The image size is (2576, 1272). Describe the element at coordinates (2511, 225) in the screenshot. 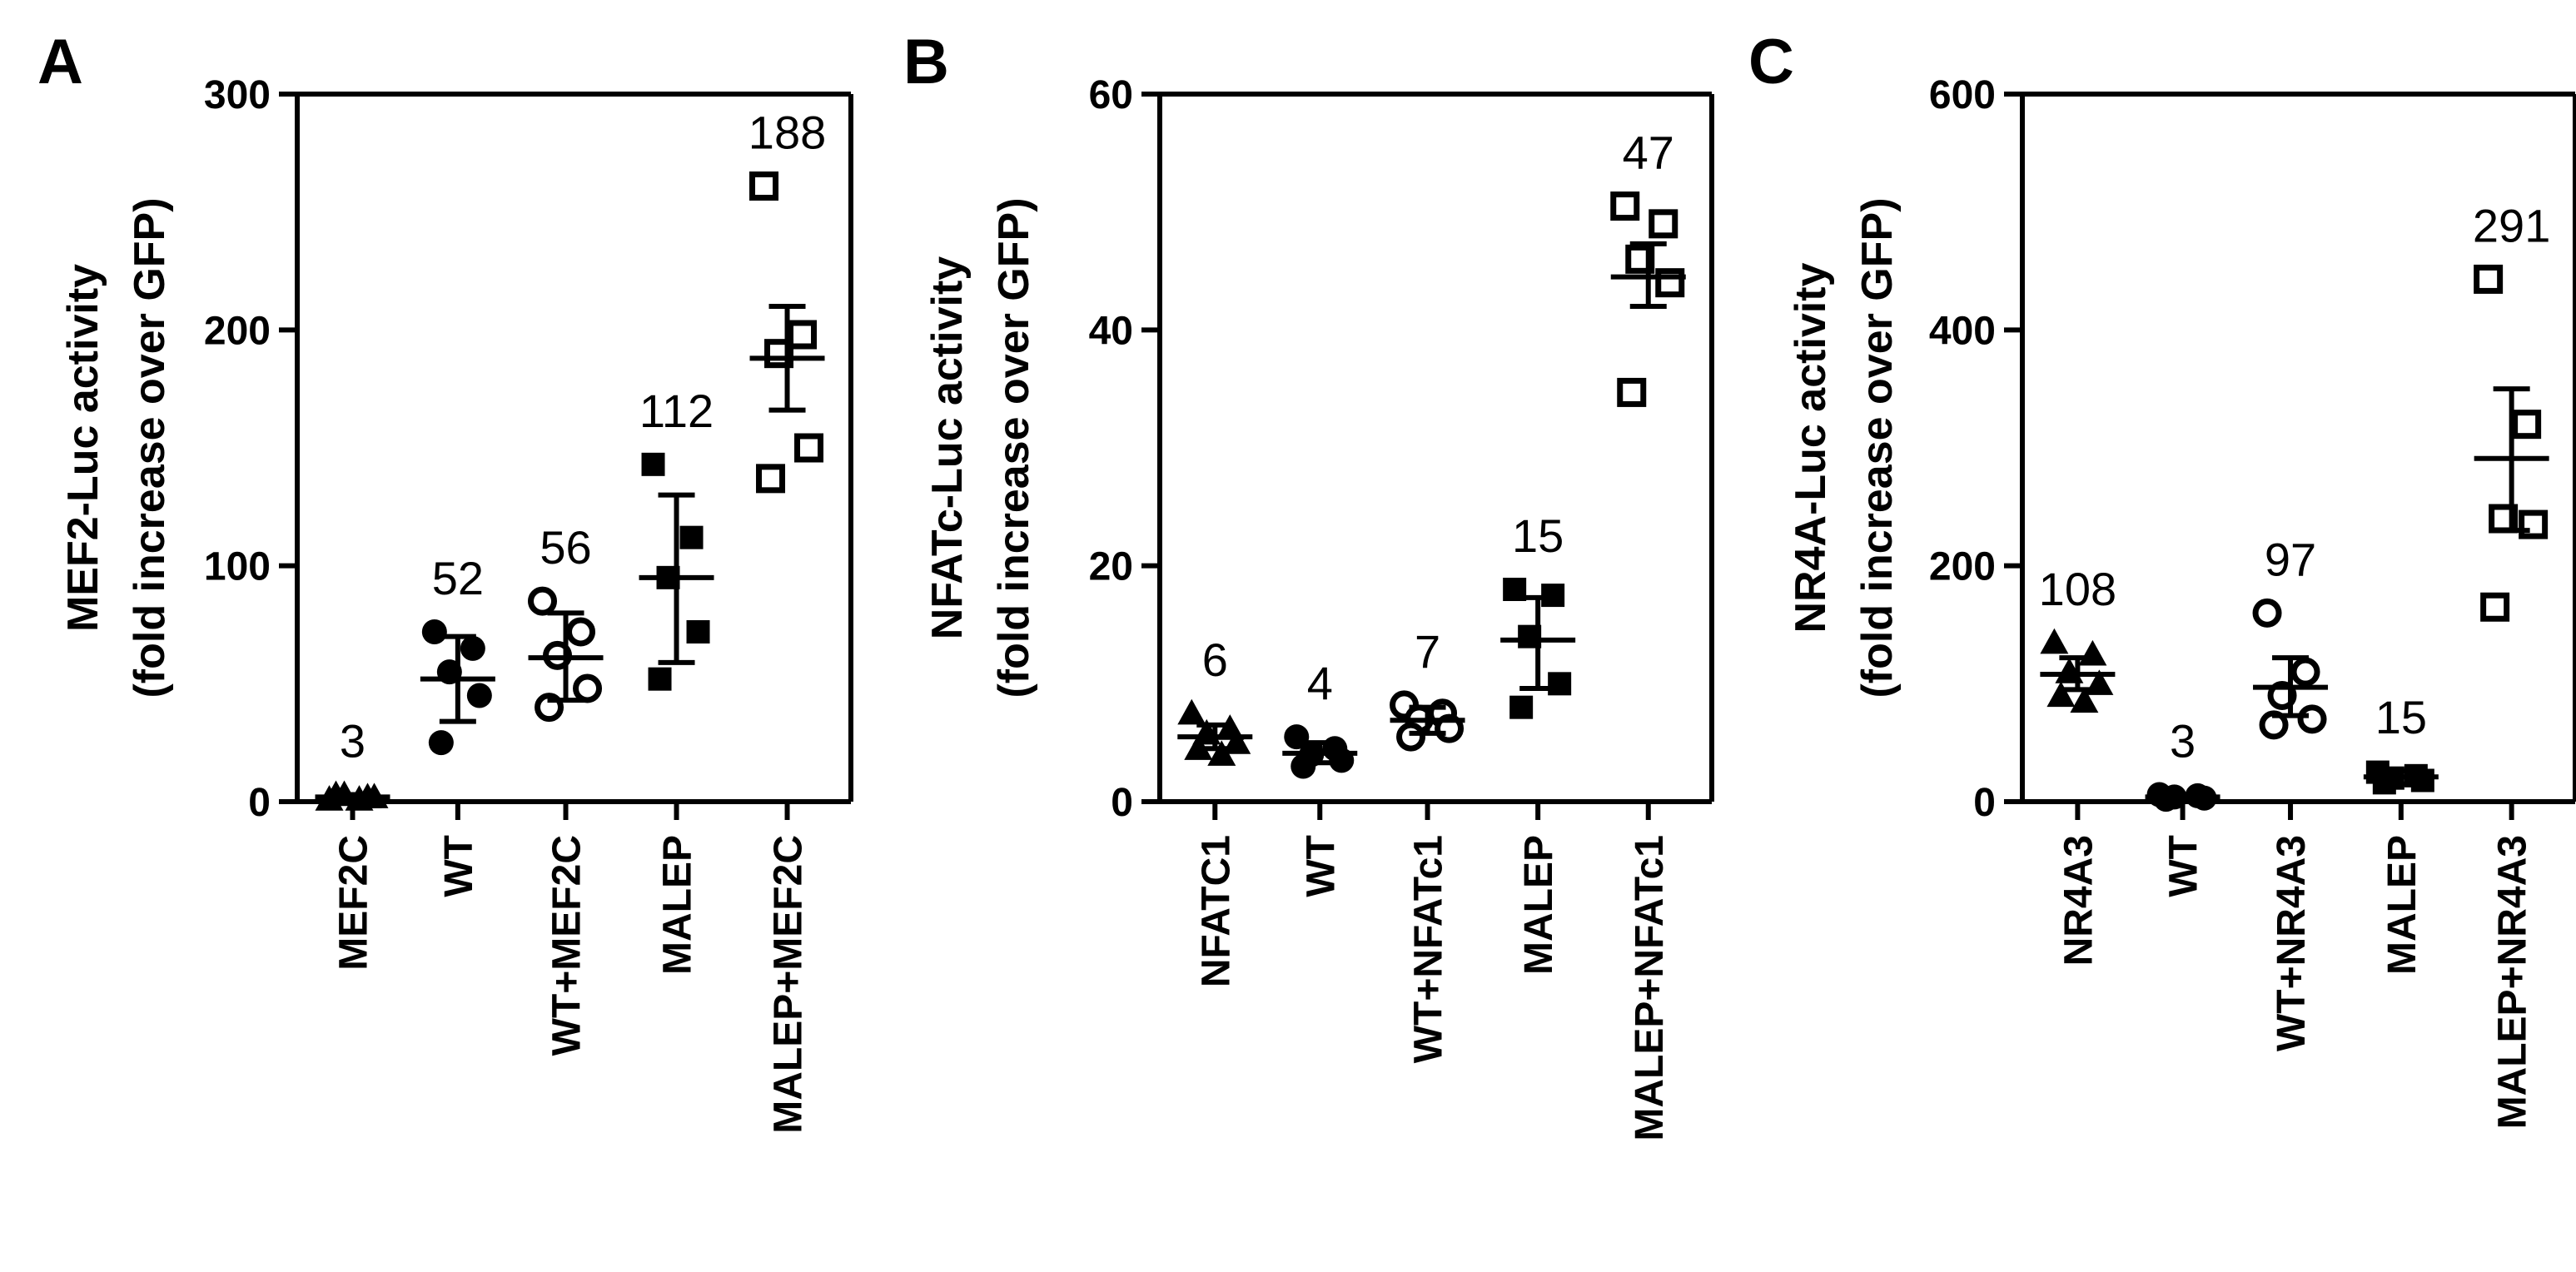

I see `mean-value-label: 291` at that location.